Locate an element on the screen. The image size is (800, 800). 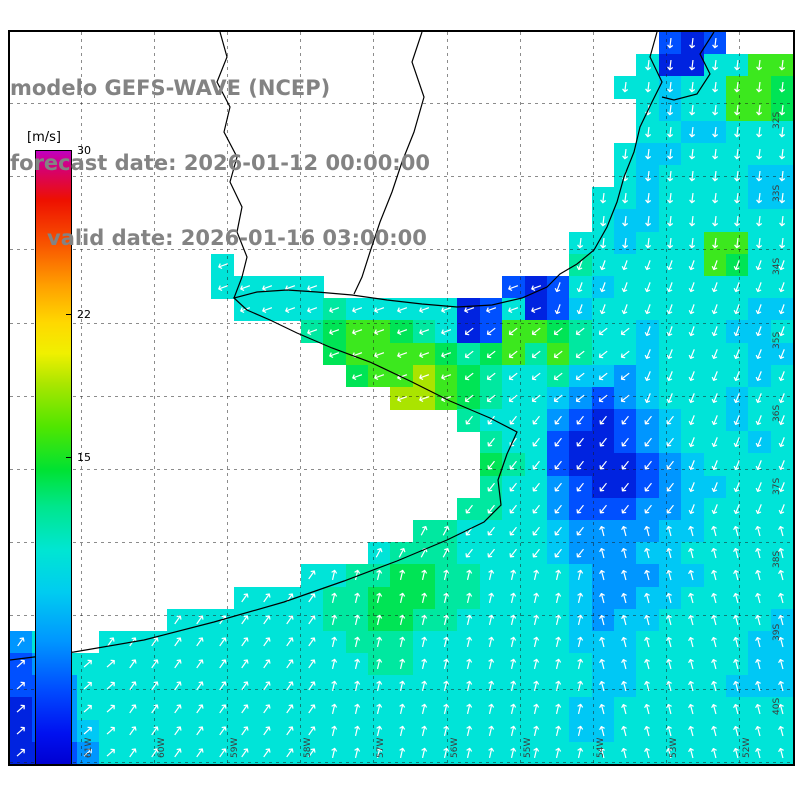
colorbar-tick is located at coordinates (69, 457).